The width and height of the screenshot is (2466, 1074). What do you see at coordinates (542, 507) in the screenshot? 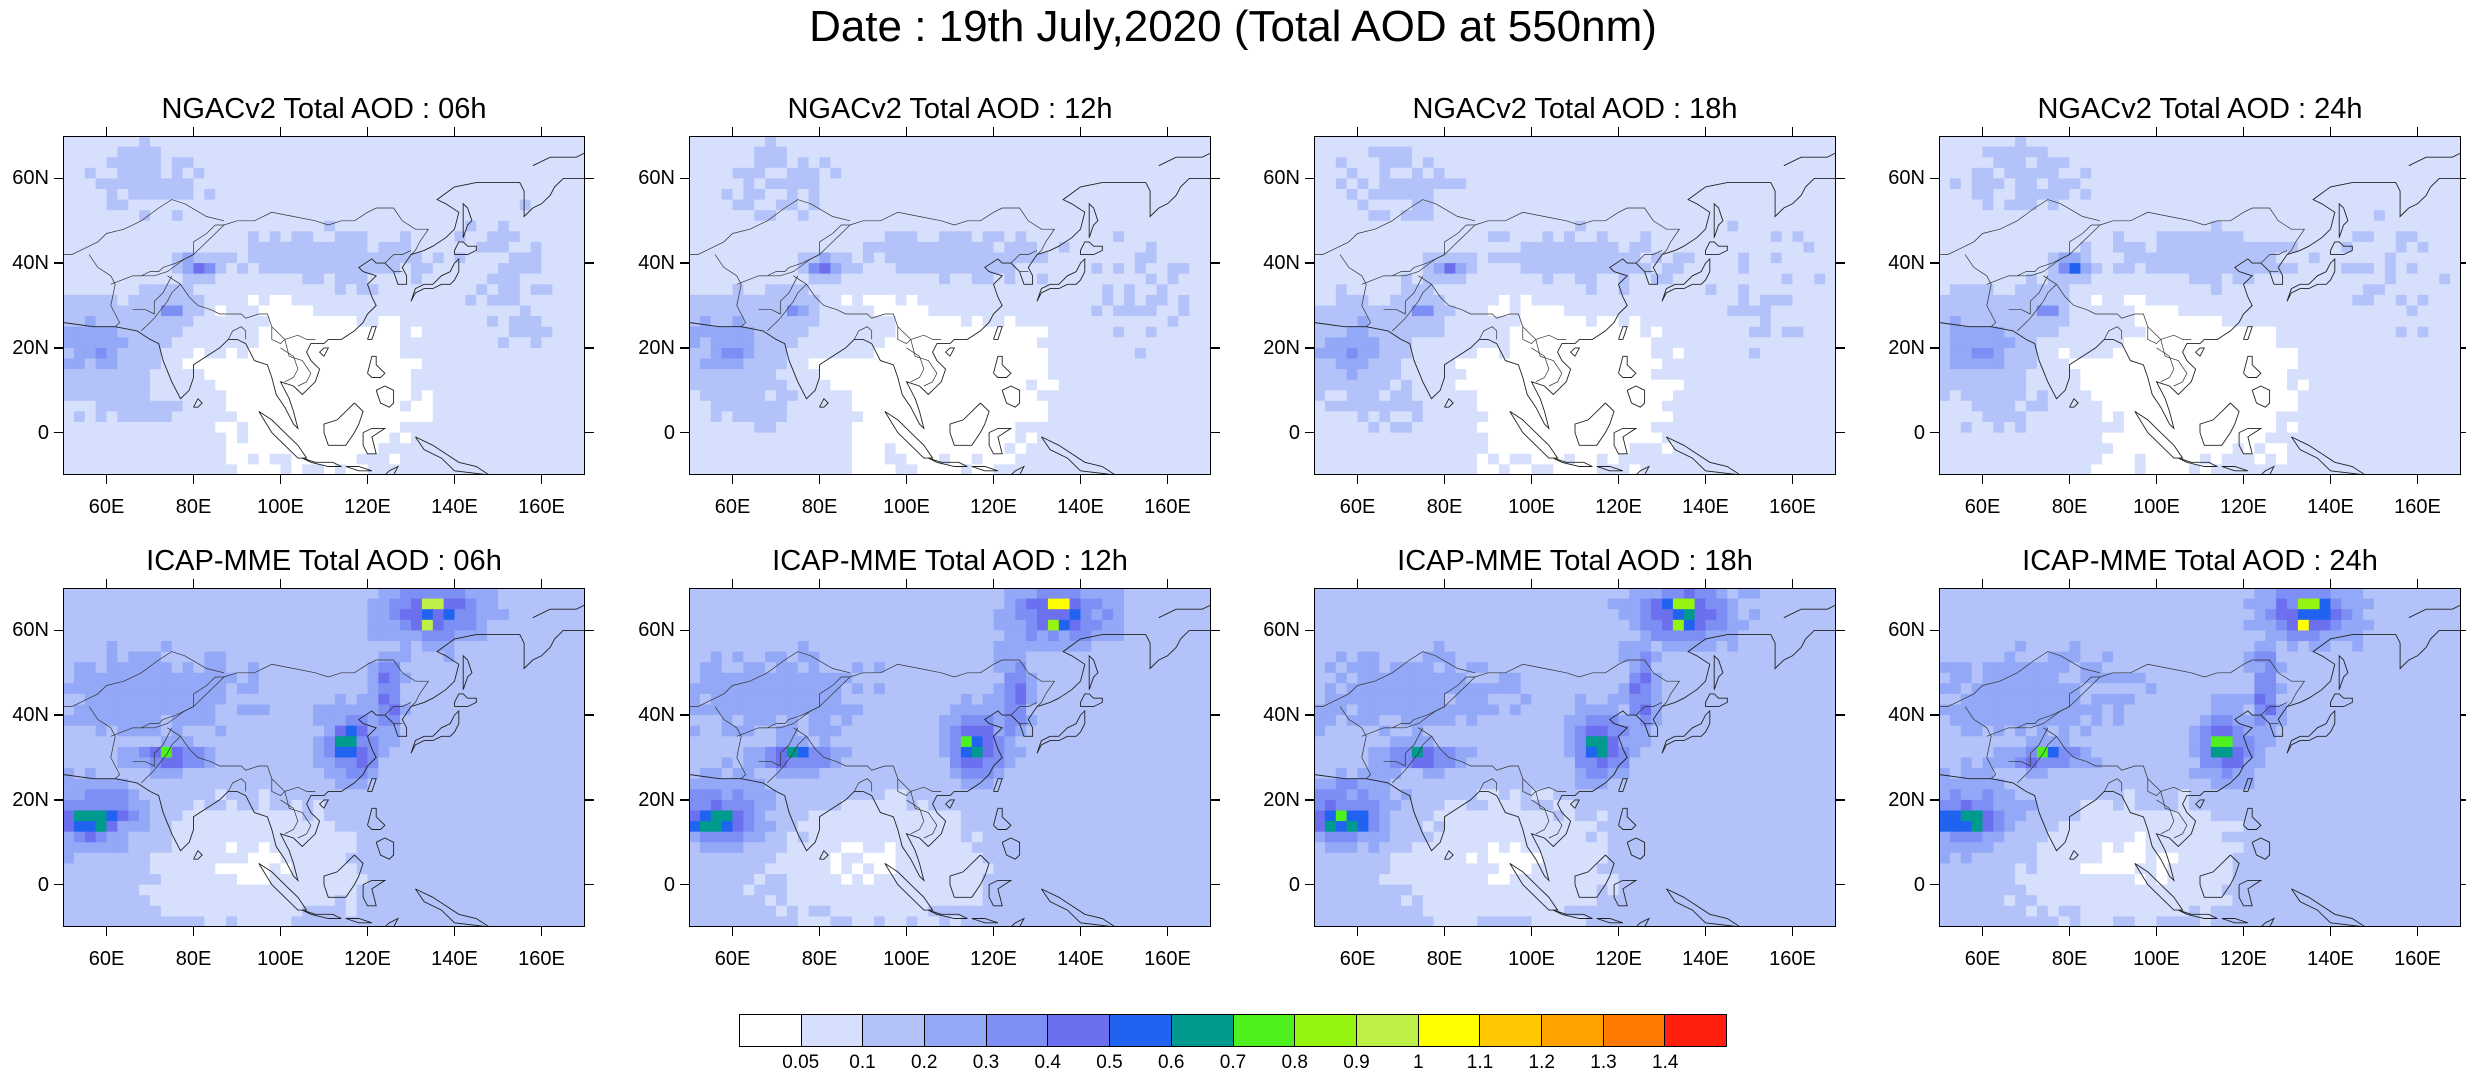
I see `lon-tick-label: 160E` at bounding box center [542, 507].